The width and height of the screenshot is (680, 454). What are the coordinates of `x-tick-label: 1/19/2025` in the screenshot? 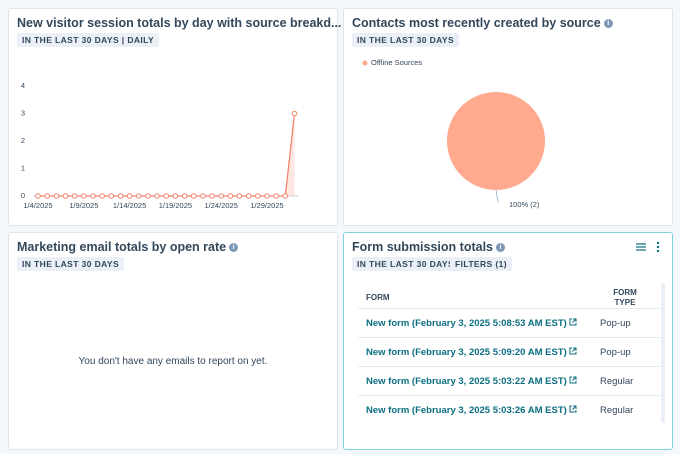 It's located at (175, 205).